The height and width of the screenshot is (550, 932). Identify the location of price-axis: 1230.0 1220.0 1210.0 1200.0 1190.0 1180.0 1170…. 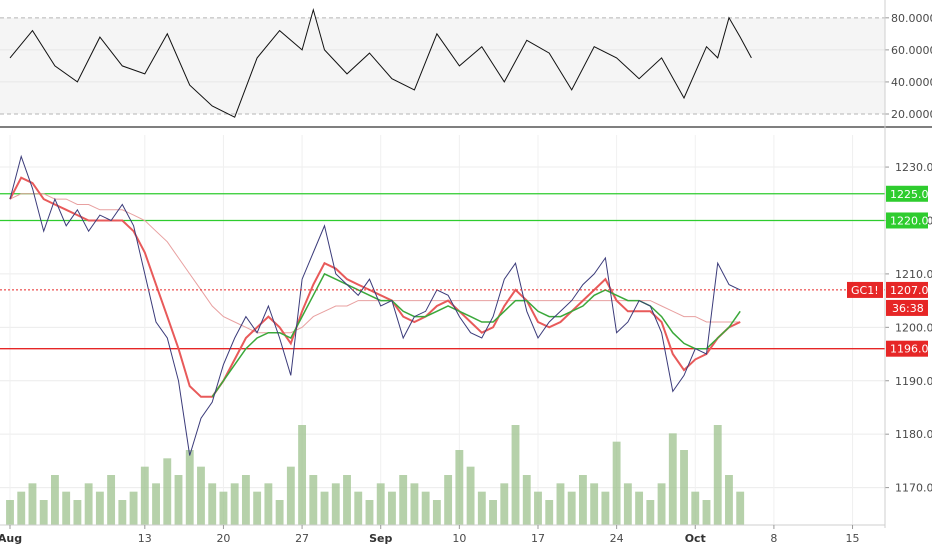
(908, 328).